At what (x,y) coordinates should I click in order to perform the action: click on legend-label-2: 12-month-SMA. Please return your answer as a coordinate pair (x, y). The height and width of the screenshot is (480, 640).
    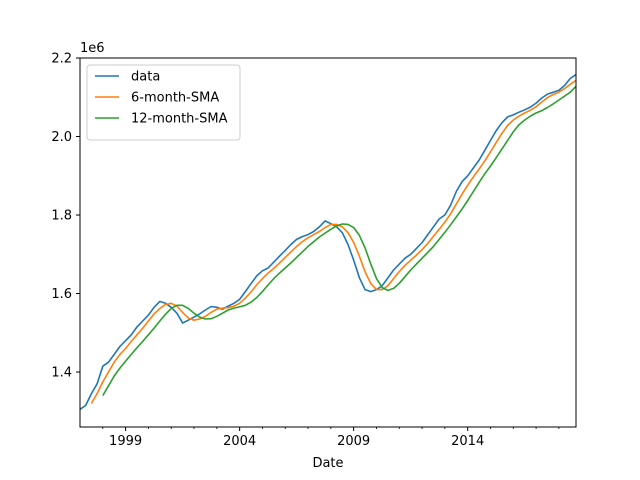
    Looking at the image, I should click on (179, 119).